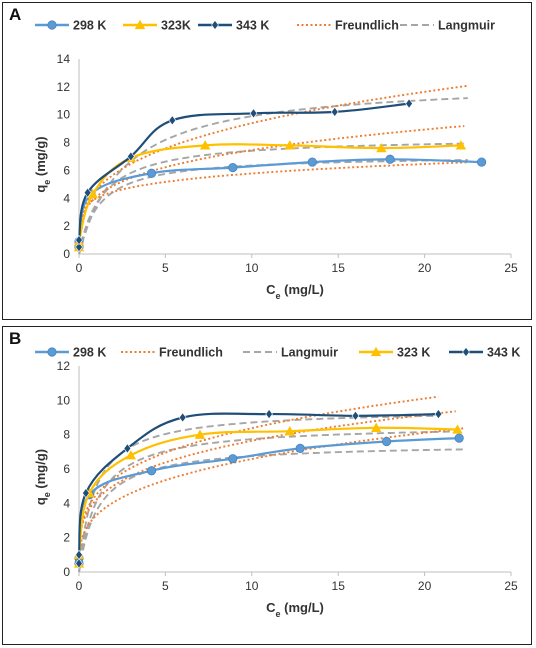 This screenshot has width=536, height=648. What do you see at coordinates (413, 353) in the screenshot?
I see `legend-label: 323 K` at bounding box center [413, 353].